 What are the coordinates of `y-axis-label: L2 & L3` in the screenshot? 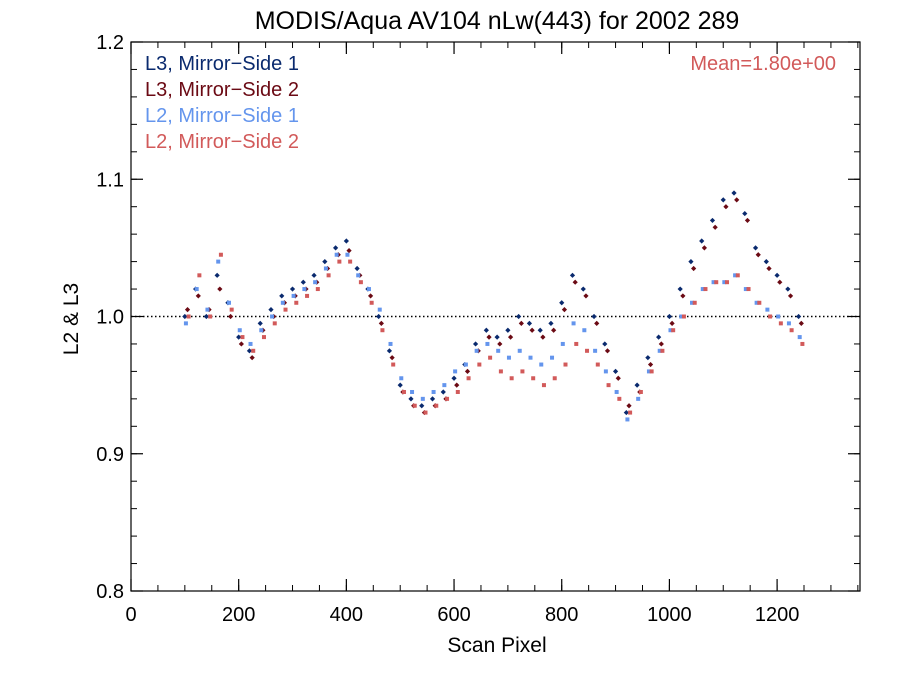 It's located at (71, 319).